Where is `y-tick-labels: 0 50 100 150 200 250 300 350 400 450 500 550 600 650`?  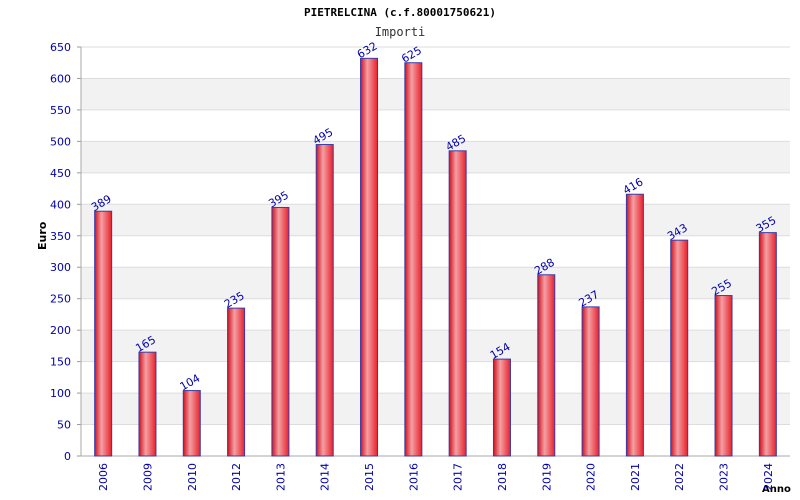
y-tick-labels: 0 50 100 150 200 250 300 350 400 450 500 550 600 650 is located at coordinates (60, 252).